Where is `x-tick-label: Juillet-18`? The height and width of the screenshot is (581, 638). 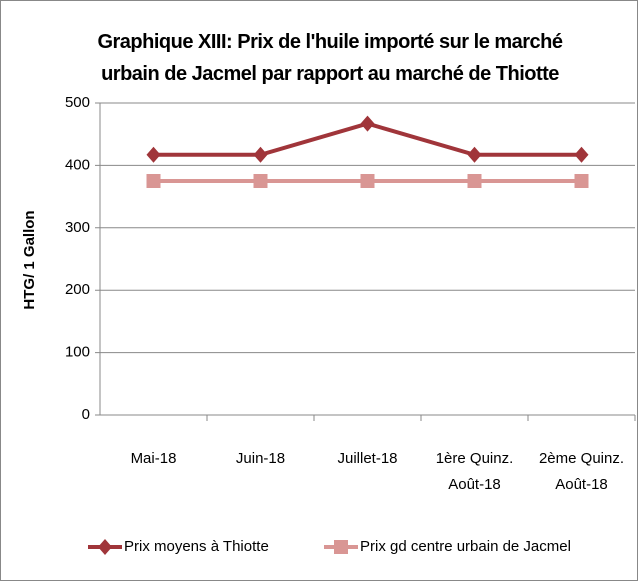 x-tick-label: Juillet-18 is located at coordinates (367, 458).